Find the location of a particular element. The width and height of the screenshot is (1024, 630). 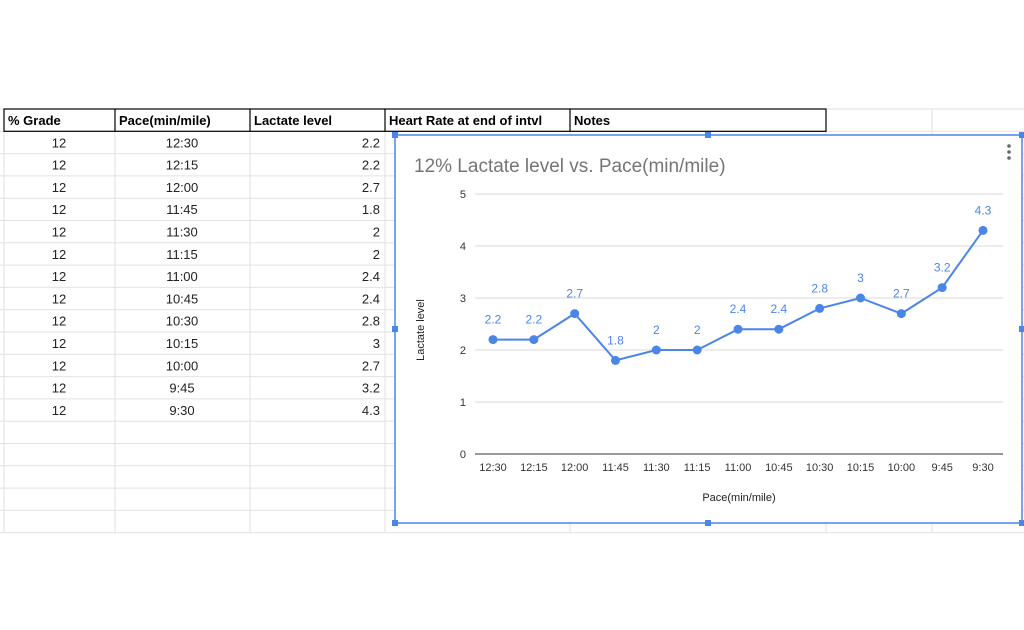

cell-lactate: 3.2 is located at coordinates (371, 388).